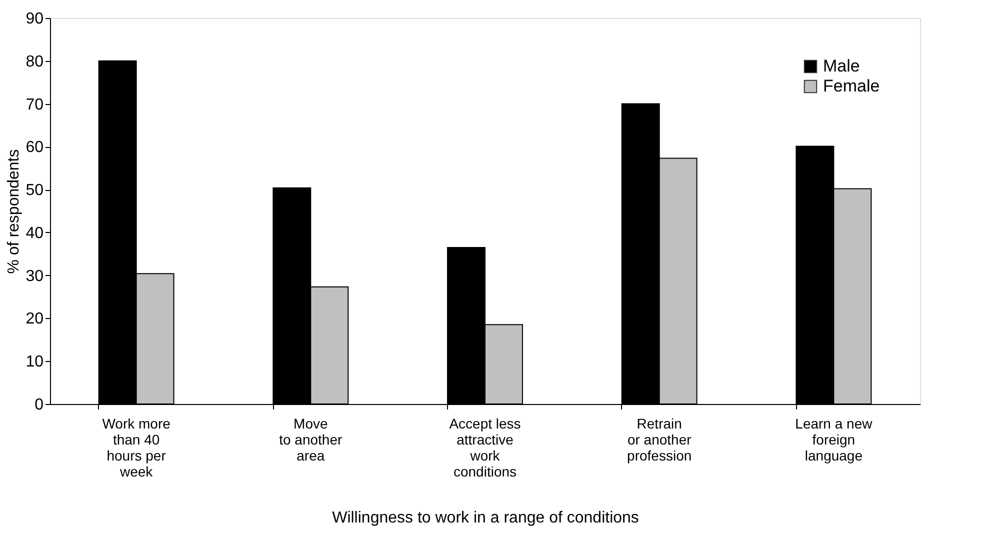 The height and width of the screenshot is (553, 999). Describe the element at coordinates (851, 86) in the screenshot. I see `legend-label: Female` at that location.